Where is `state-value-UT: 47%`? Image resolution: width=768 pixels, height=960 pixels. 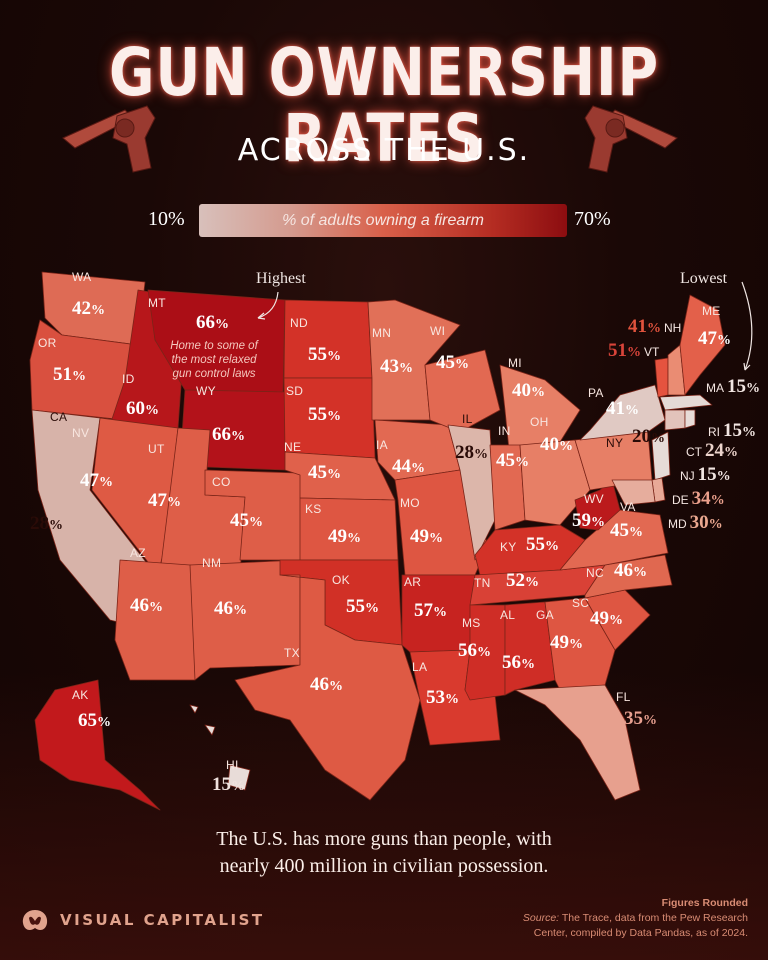 state-value-UT: 47% is located at coordinates (164, 500).